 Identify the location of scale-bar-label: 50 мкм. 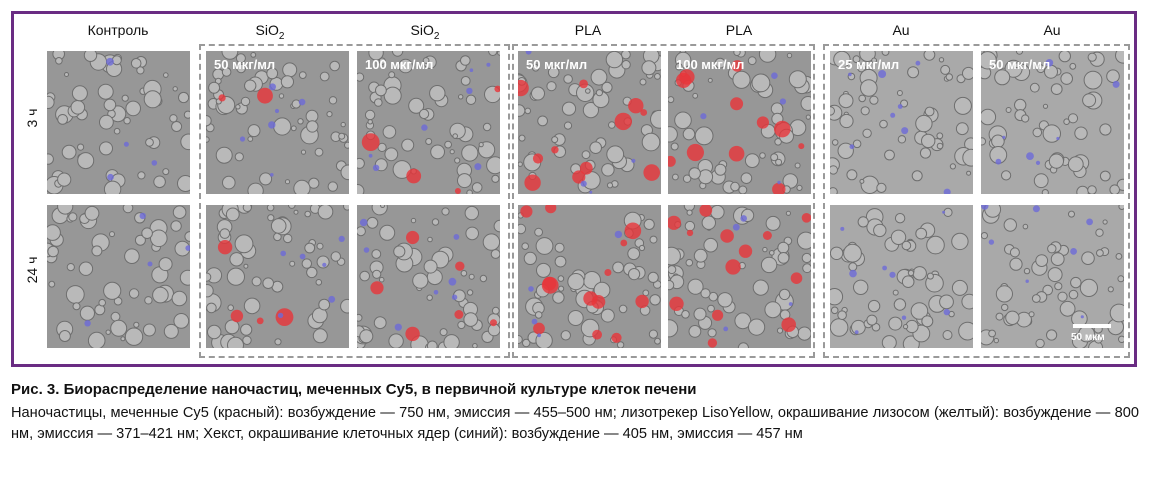
(1088, 337).